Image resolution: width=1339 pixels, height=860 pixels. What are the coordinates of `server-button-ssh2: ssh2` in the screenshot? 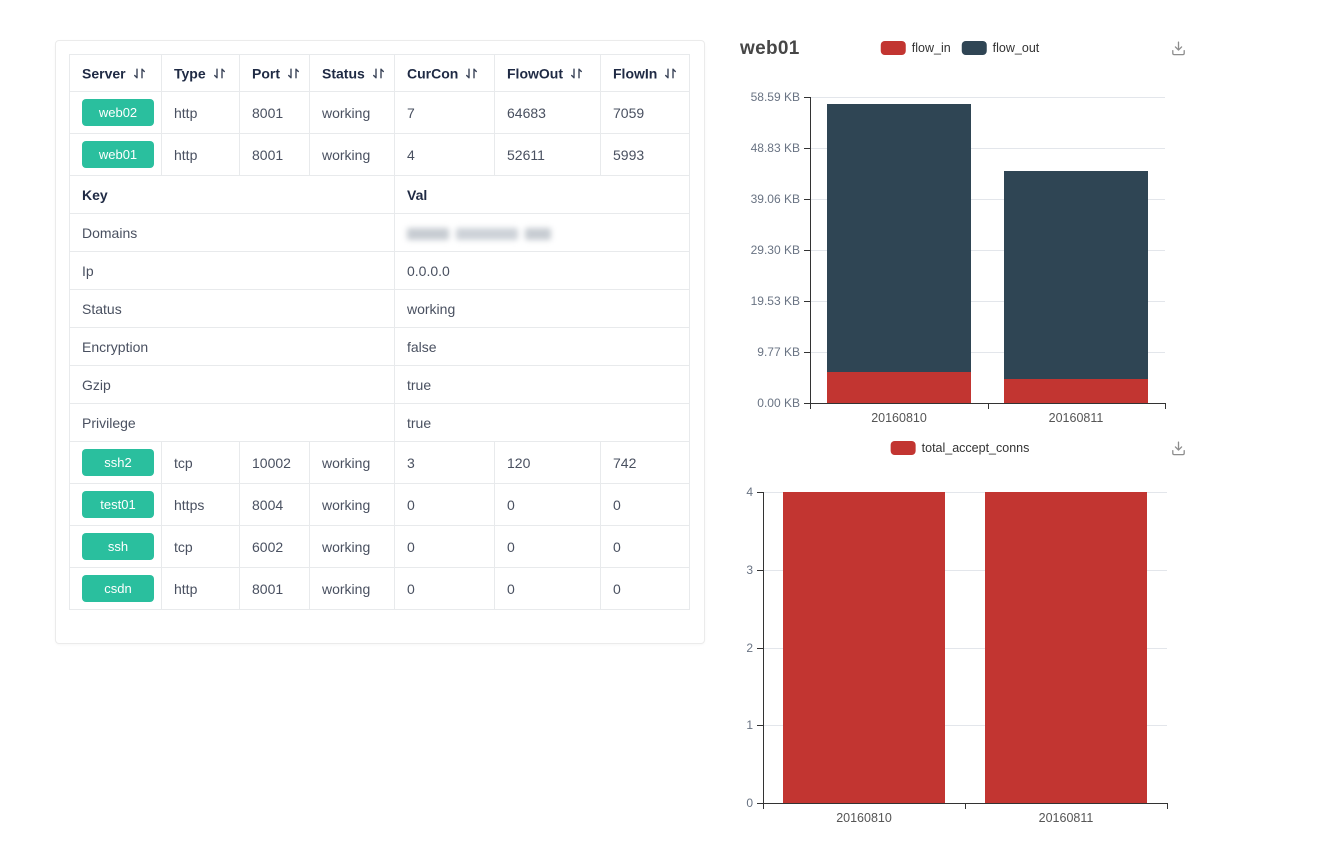 It's located at (118, 462).